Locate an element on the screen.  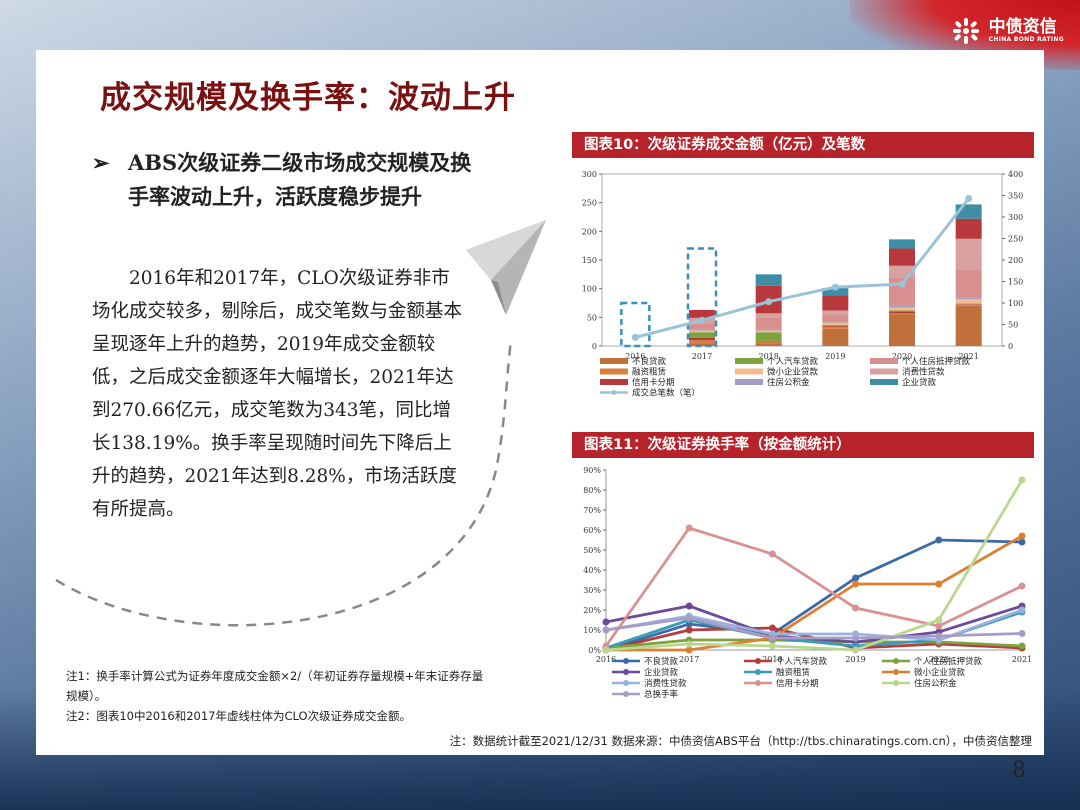
x-tick-label: 2016 is located at coordinates (606, 659).